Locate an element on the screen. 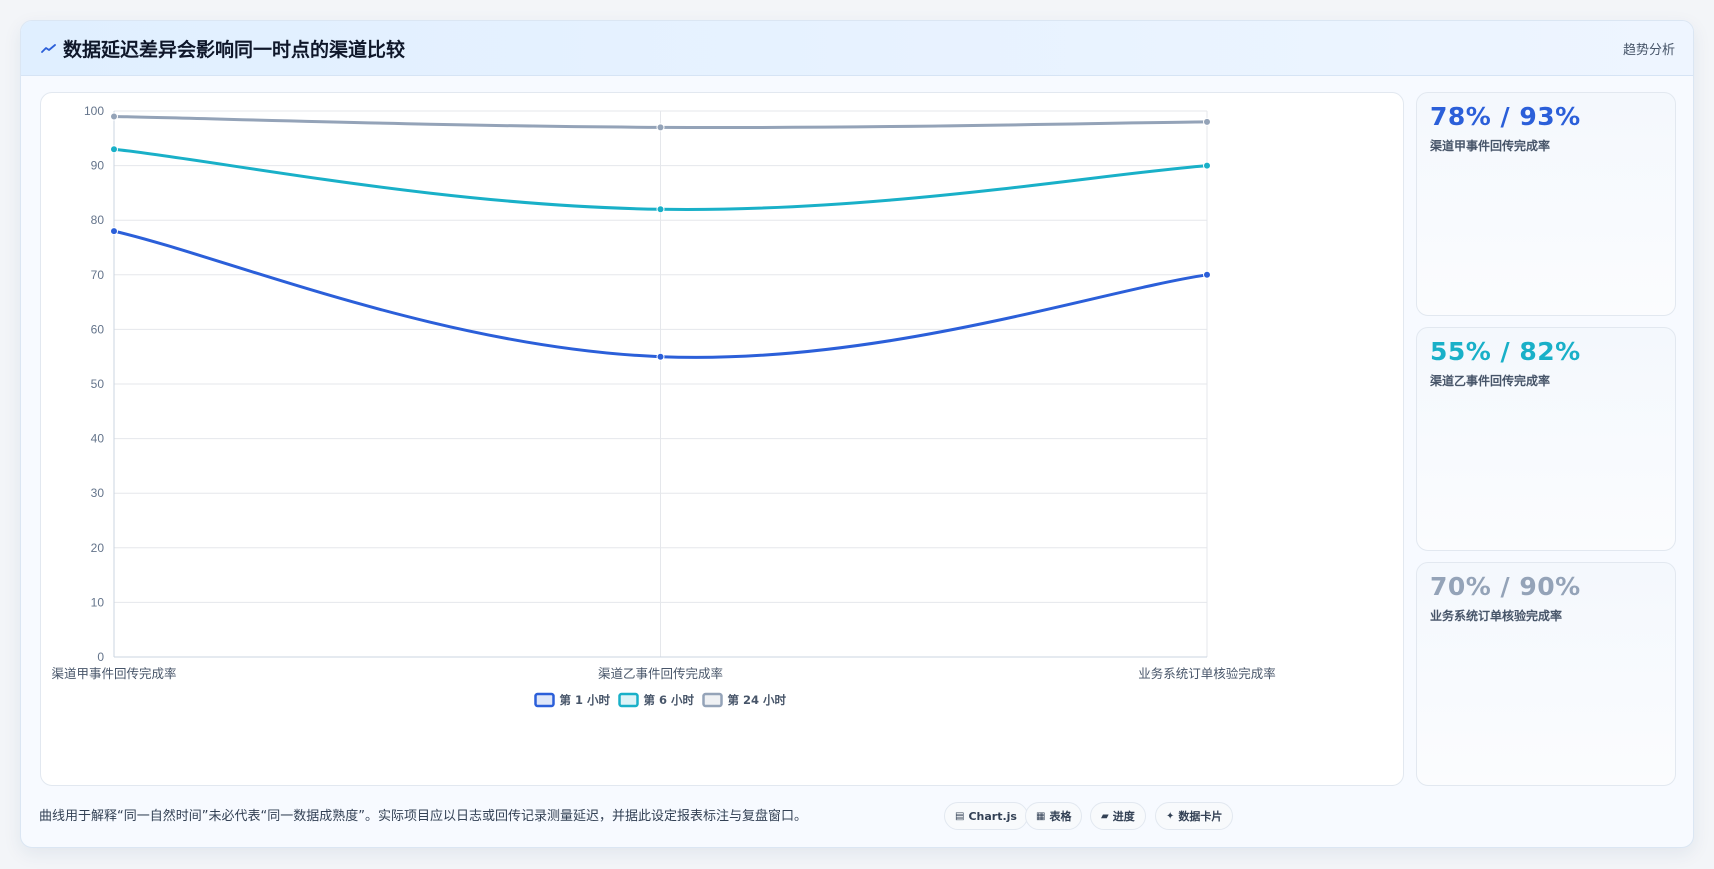  sparkle-icon: ✦ is located at coordinates (1170, 816).